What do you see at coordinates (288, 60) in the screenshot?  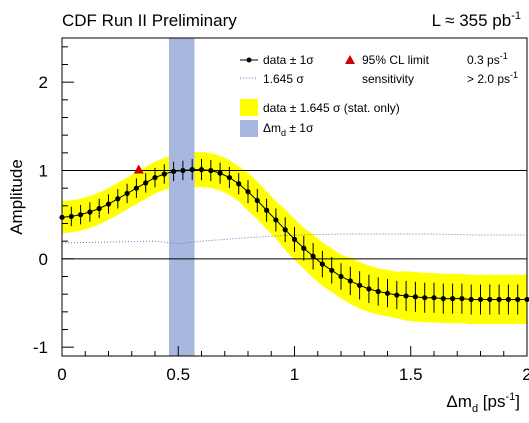 I see `legend-data-label: data ± 1σ` at bounding box center [288, 60].